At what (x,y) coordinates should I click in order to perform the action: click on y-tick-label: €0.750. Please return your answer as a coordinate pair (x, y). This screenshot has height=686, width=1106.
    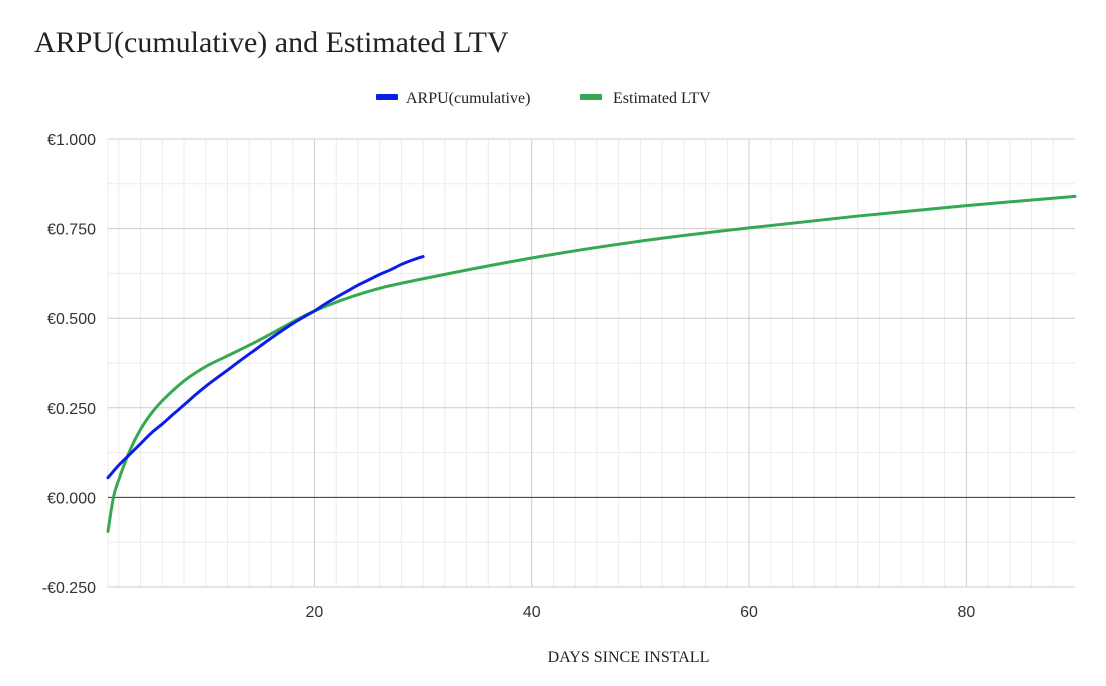
    Looking at the image, I should click on (71, 230).